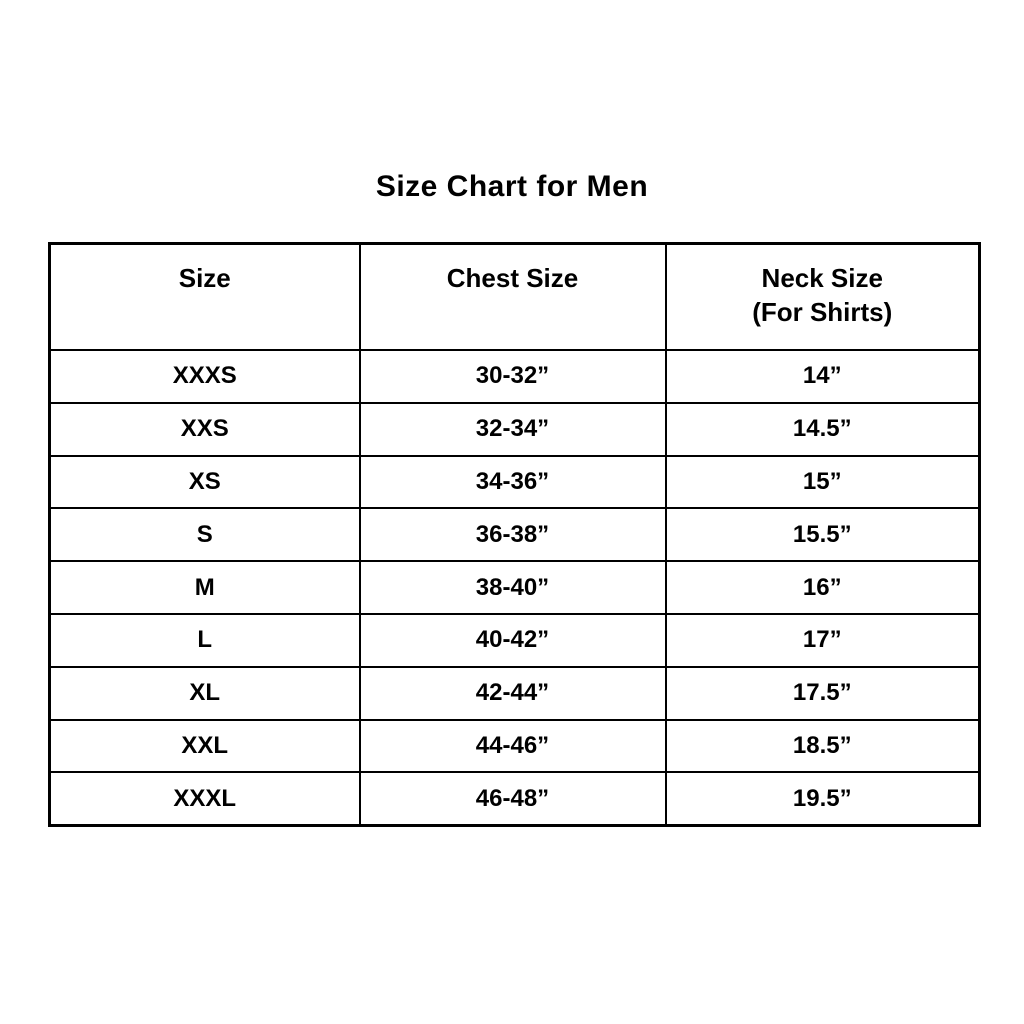 The width and height of the screenshot is (1024, 1024). I want to click on table-row: XS 34-36” 15”, so click(514, 482).